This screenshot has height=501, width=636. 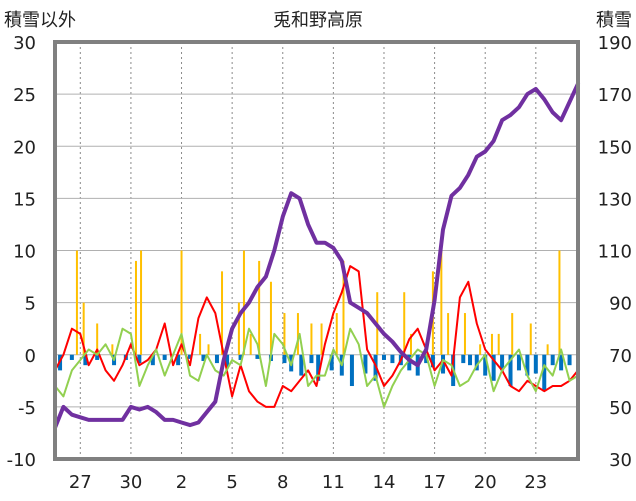 I want to click on y-right-tick-label: 170, so click(x=615, y=95).